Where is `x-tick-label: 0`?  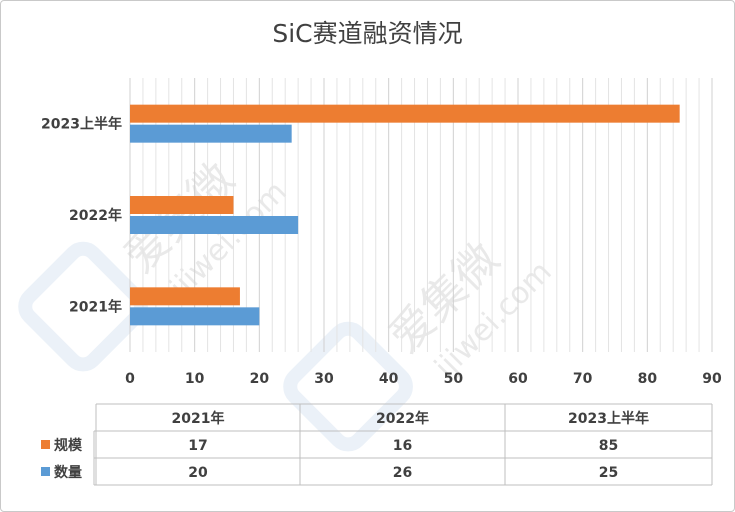 x-tick-label: 0 is located at coordinates (130, 379).